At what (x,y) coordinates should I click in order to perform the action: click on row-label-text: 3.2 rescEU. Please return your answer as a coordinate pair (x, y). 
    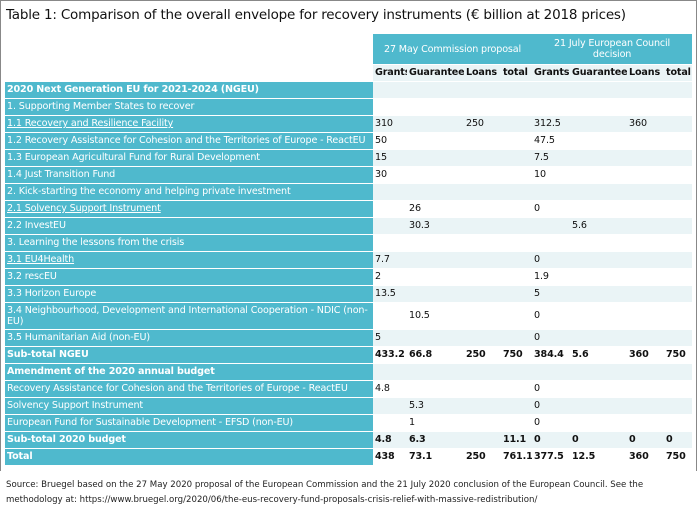
    Looking at the image, I should click on (32, 276).